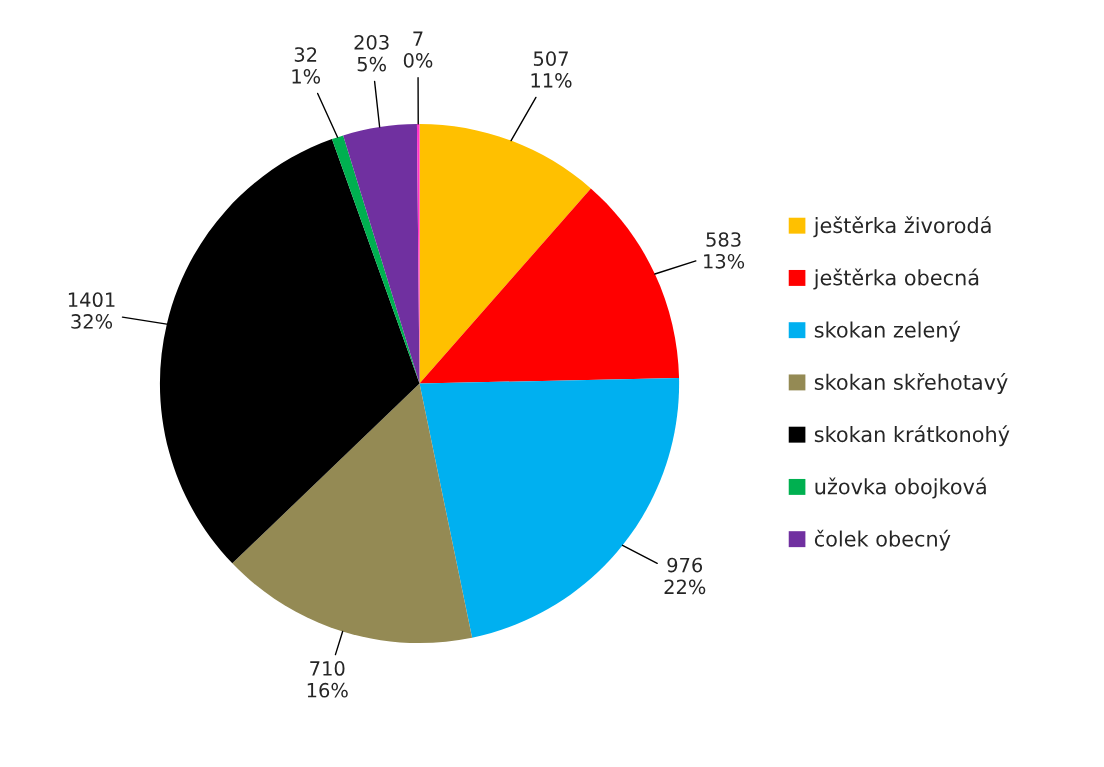  What do you see at coordinates (418, 49) in the screenshot?
I see `data-label: 7 0%` at bounding box center [418, 49].